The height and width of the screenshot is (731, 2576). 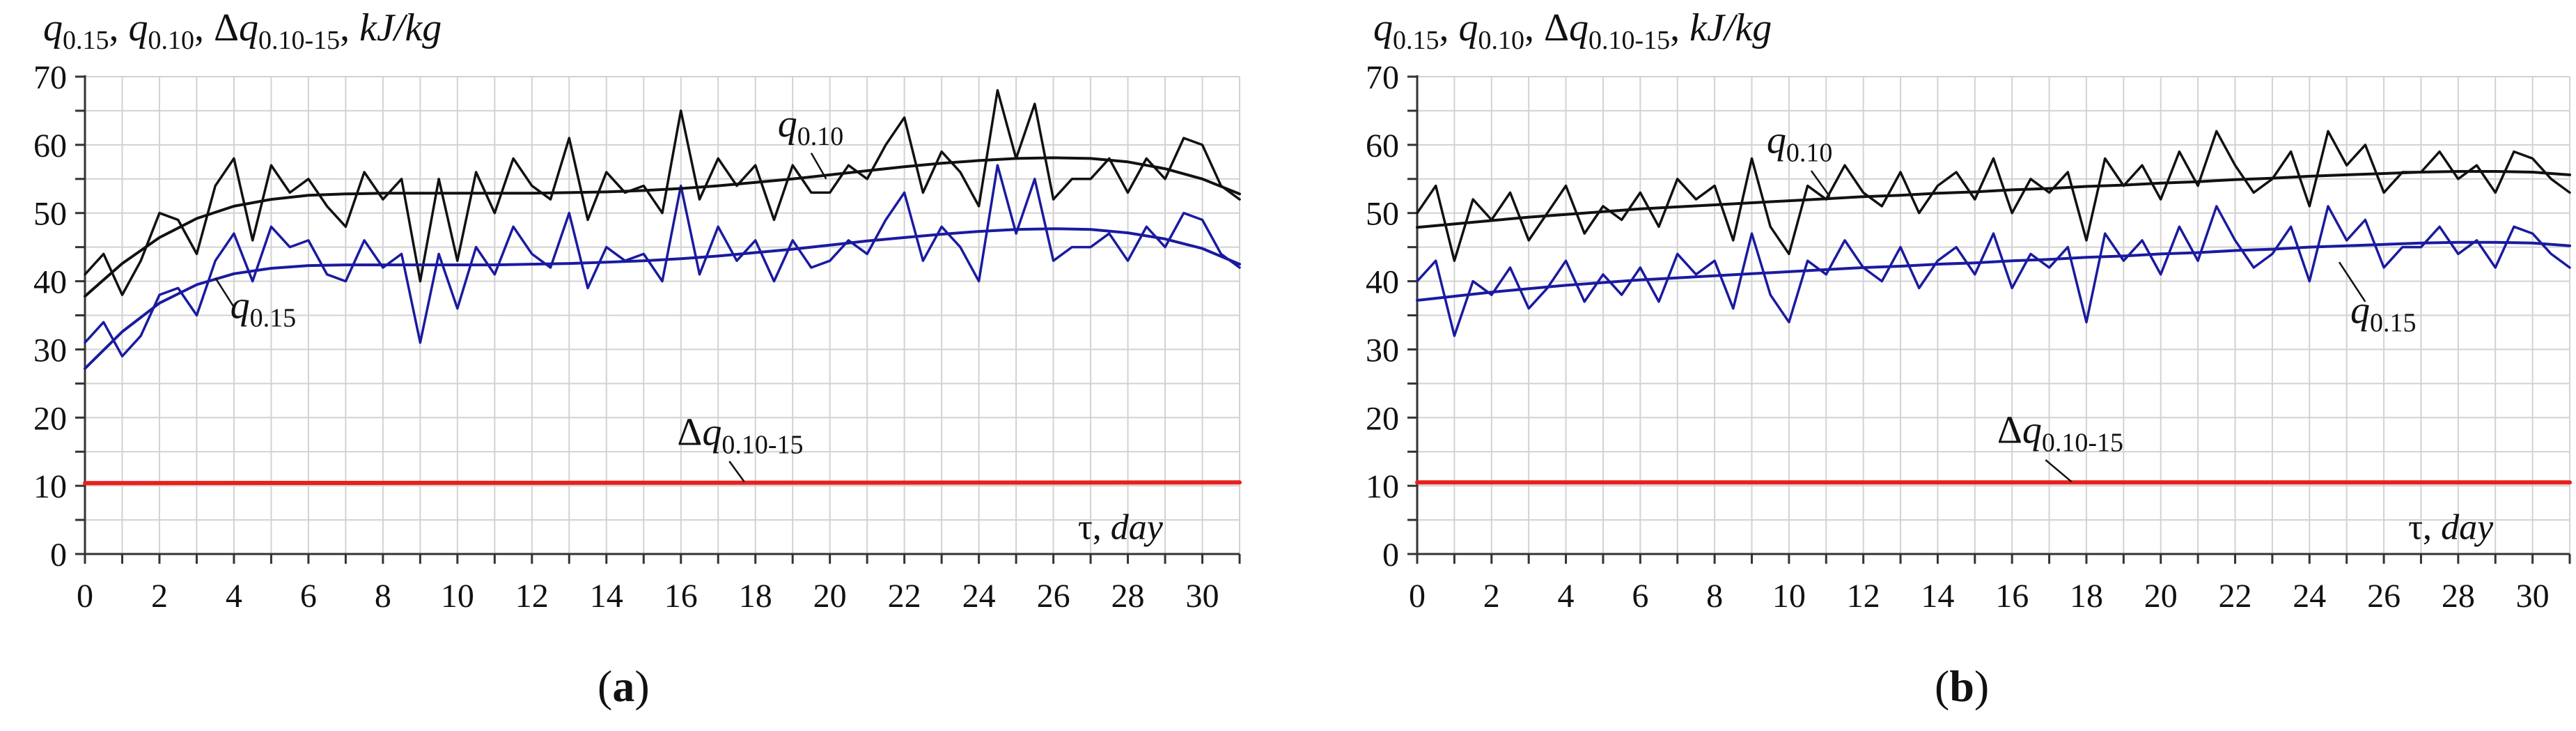 I want to click on y-tick-label-b: 40, so click(x=1382, y=282).